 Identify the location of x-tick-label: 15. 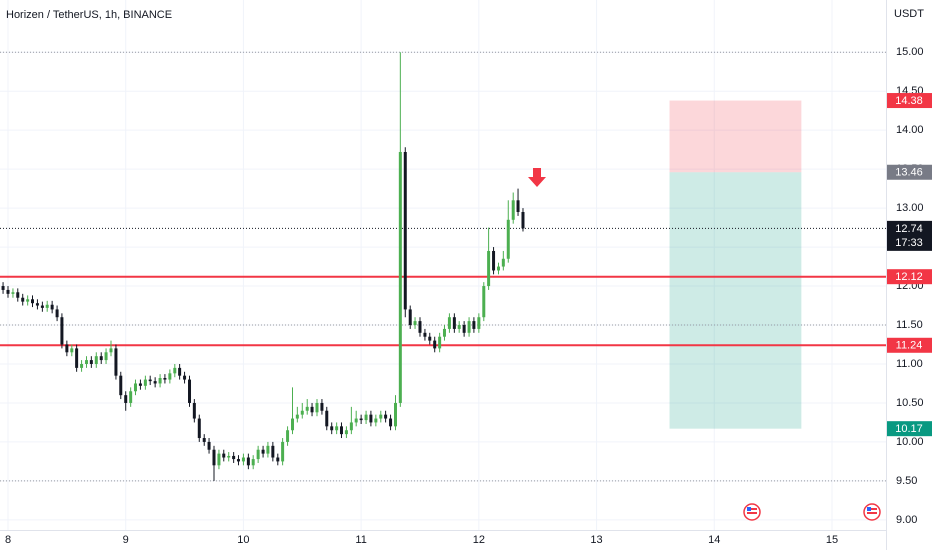
(832, 540).